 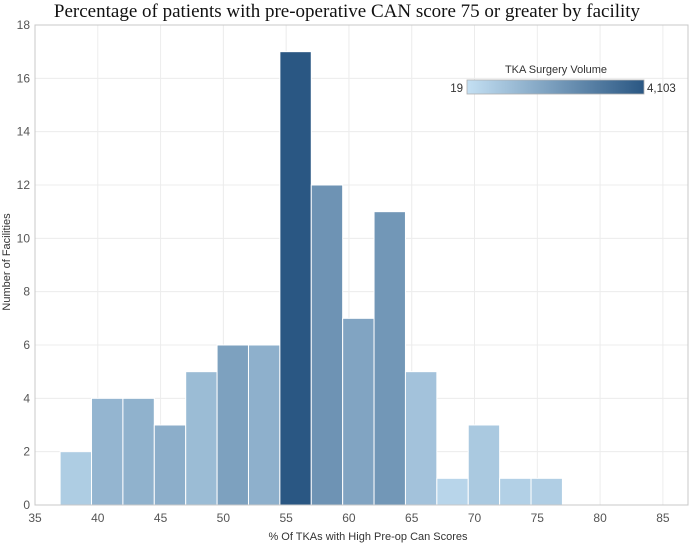 What do you see at coordinates (538, 518) in the screenshot?
I see `x-tick-label: 75` at bounding box center [538, 518].